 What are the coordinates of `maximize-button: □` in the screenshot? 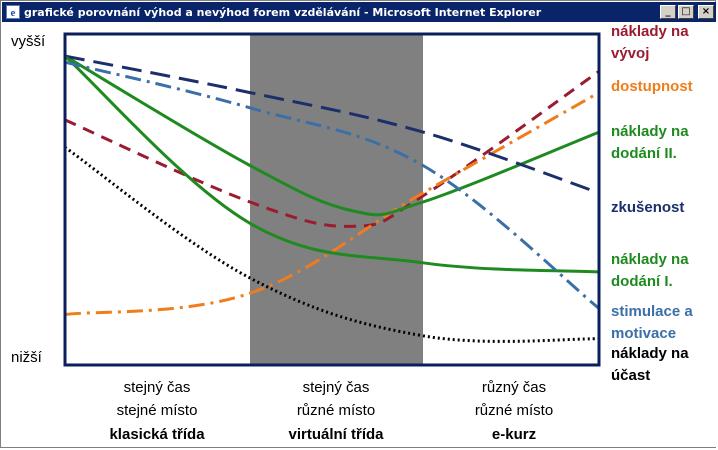 It's located at (686, 12).